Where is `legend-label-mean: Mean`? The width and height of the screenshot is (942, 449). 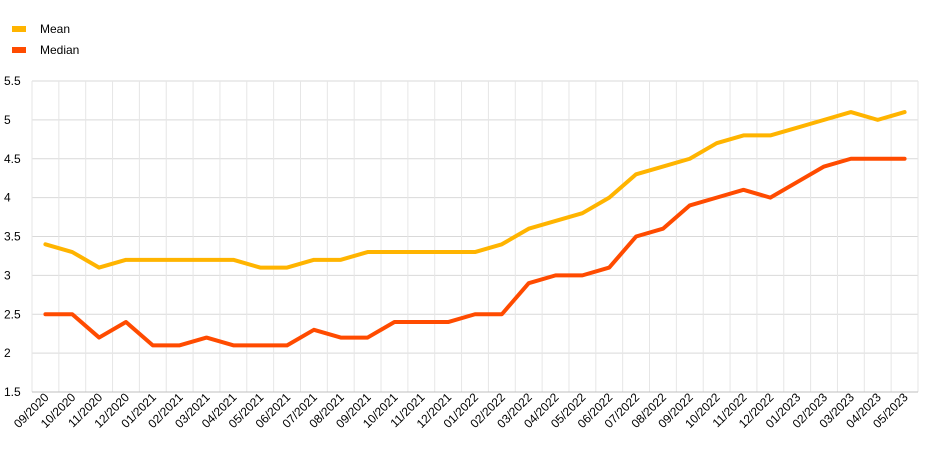 legend-label-mean: Mean is located at coordinates (55, 29).